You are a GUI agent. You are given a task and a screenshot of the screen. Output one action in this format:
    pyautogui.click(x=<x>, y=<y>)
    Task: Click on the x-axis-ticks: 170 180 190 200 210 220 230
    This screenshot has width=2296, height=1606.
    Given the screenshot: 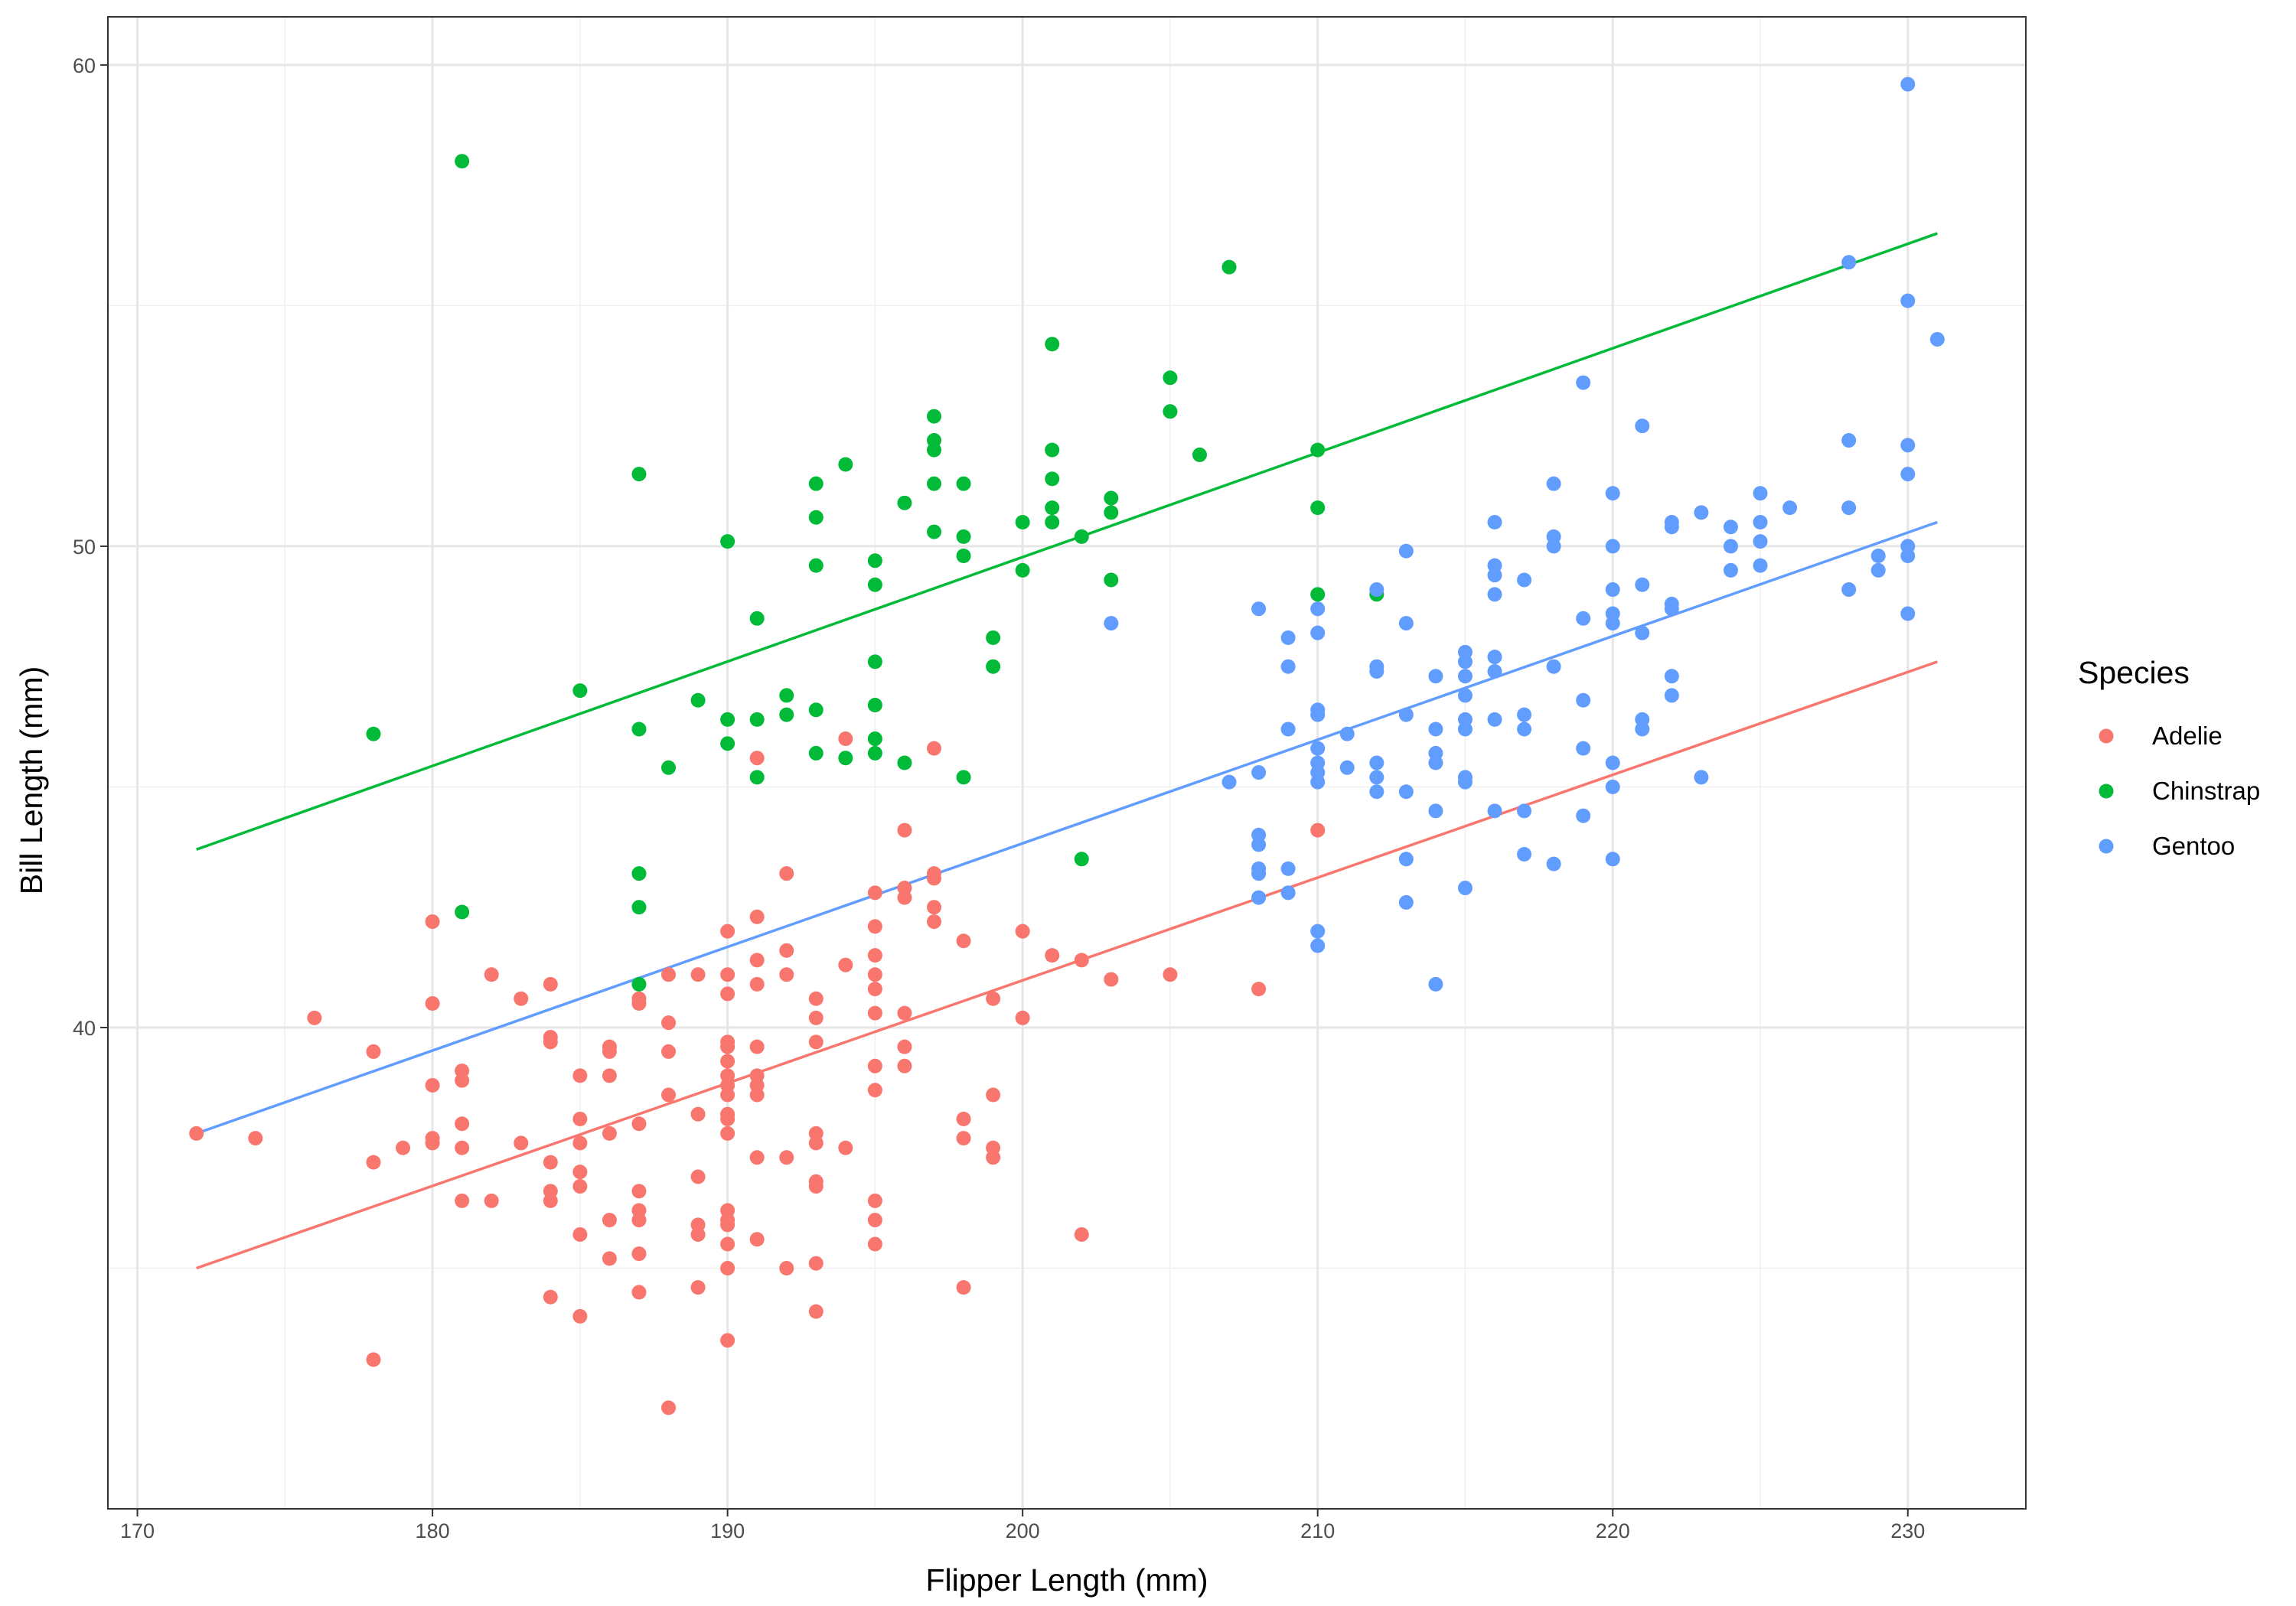 What is the action you would take?
    pyautogui.click(x=1022, y=1525)
    